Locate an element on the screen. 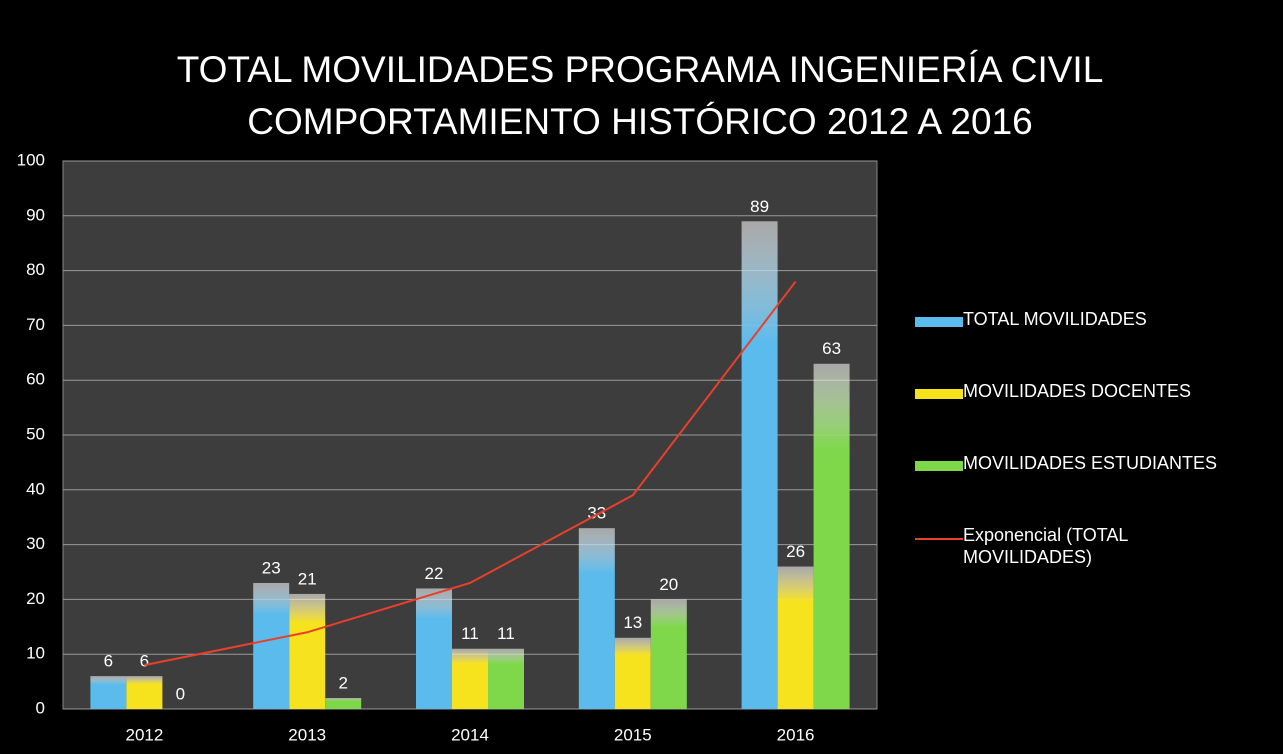 Image resolution: width=1283 pixels, height=754 pixels. value-label: 22 is located at coordinates (434, 573).